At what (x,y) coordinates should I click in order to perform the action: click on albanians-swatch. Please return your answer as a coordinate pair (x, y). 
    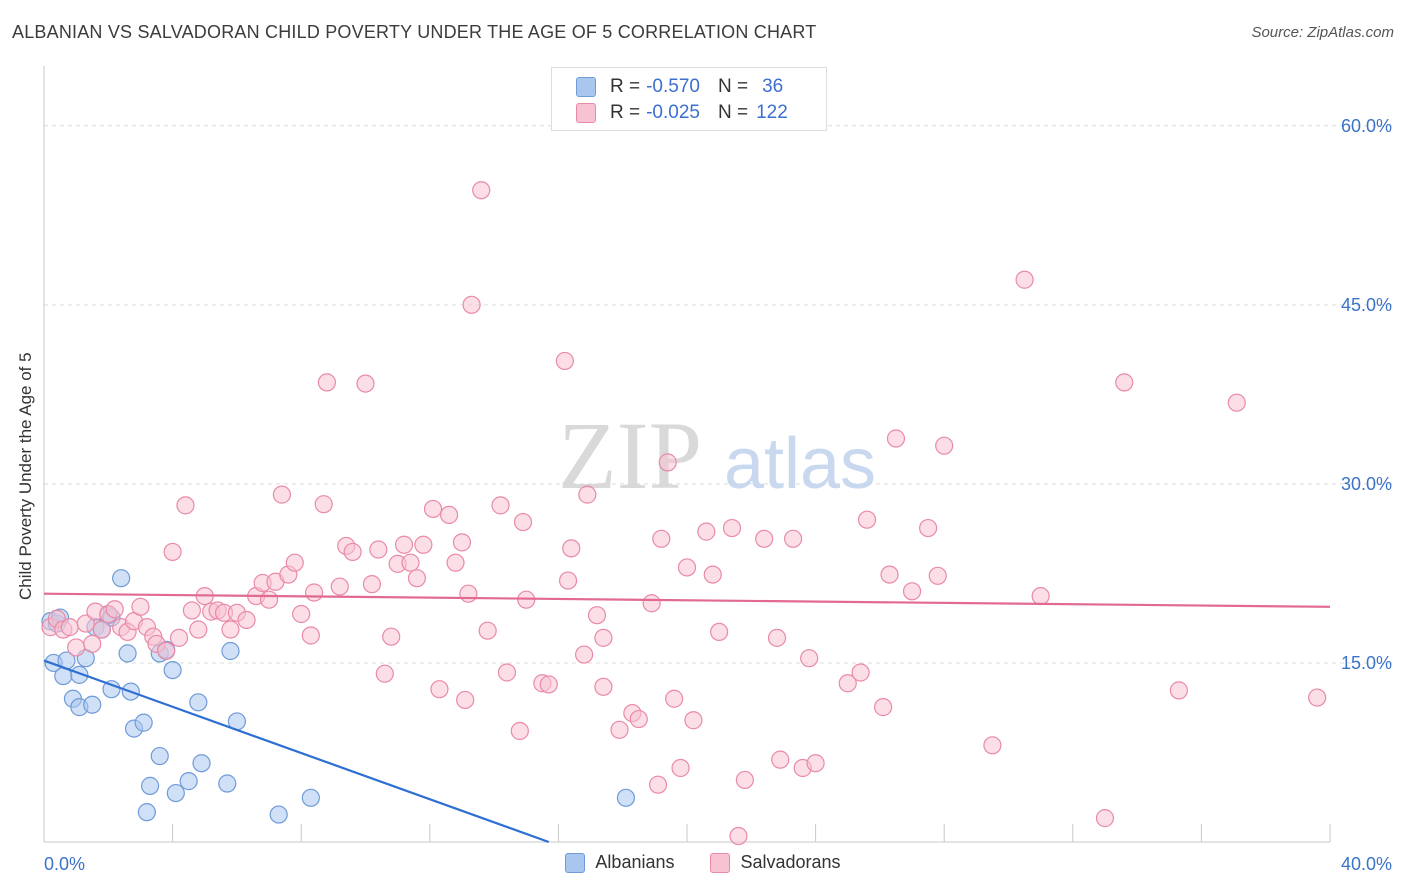
    Looking at the image, I should click on (586, 87).